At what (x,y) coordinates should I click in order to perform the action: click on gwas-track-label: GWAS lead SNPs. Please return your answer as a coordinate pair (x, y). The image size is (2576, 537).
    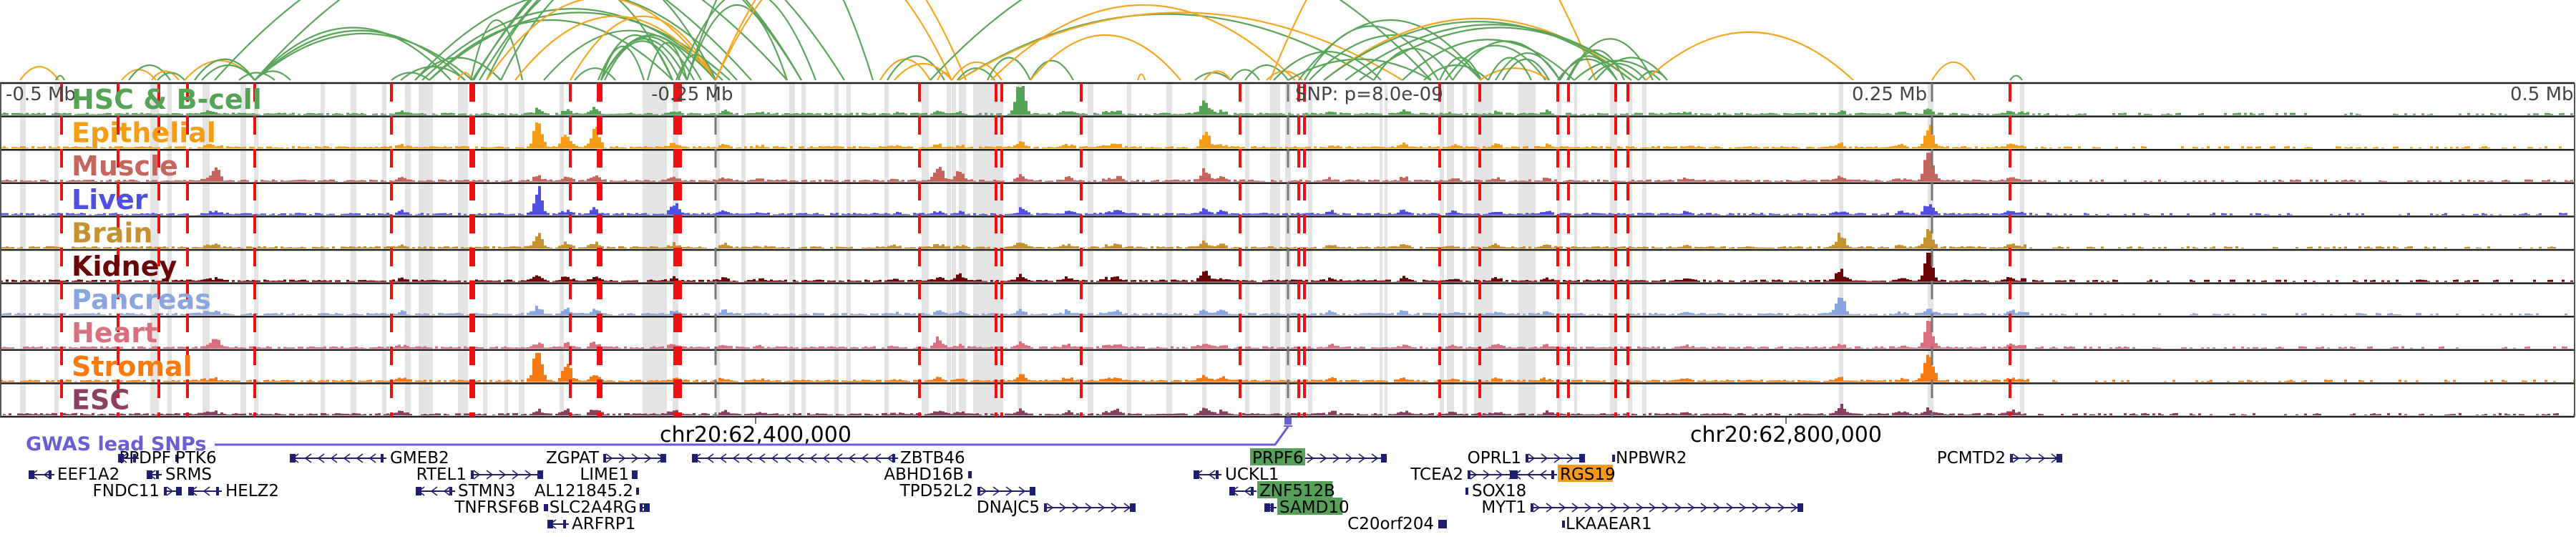
    Looking at the image, I should click on (116, 444).